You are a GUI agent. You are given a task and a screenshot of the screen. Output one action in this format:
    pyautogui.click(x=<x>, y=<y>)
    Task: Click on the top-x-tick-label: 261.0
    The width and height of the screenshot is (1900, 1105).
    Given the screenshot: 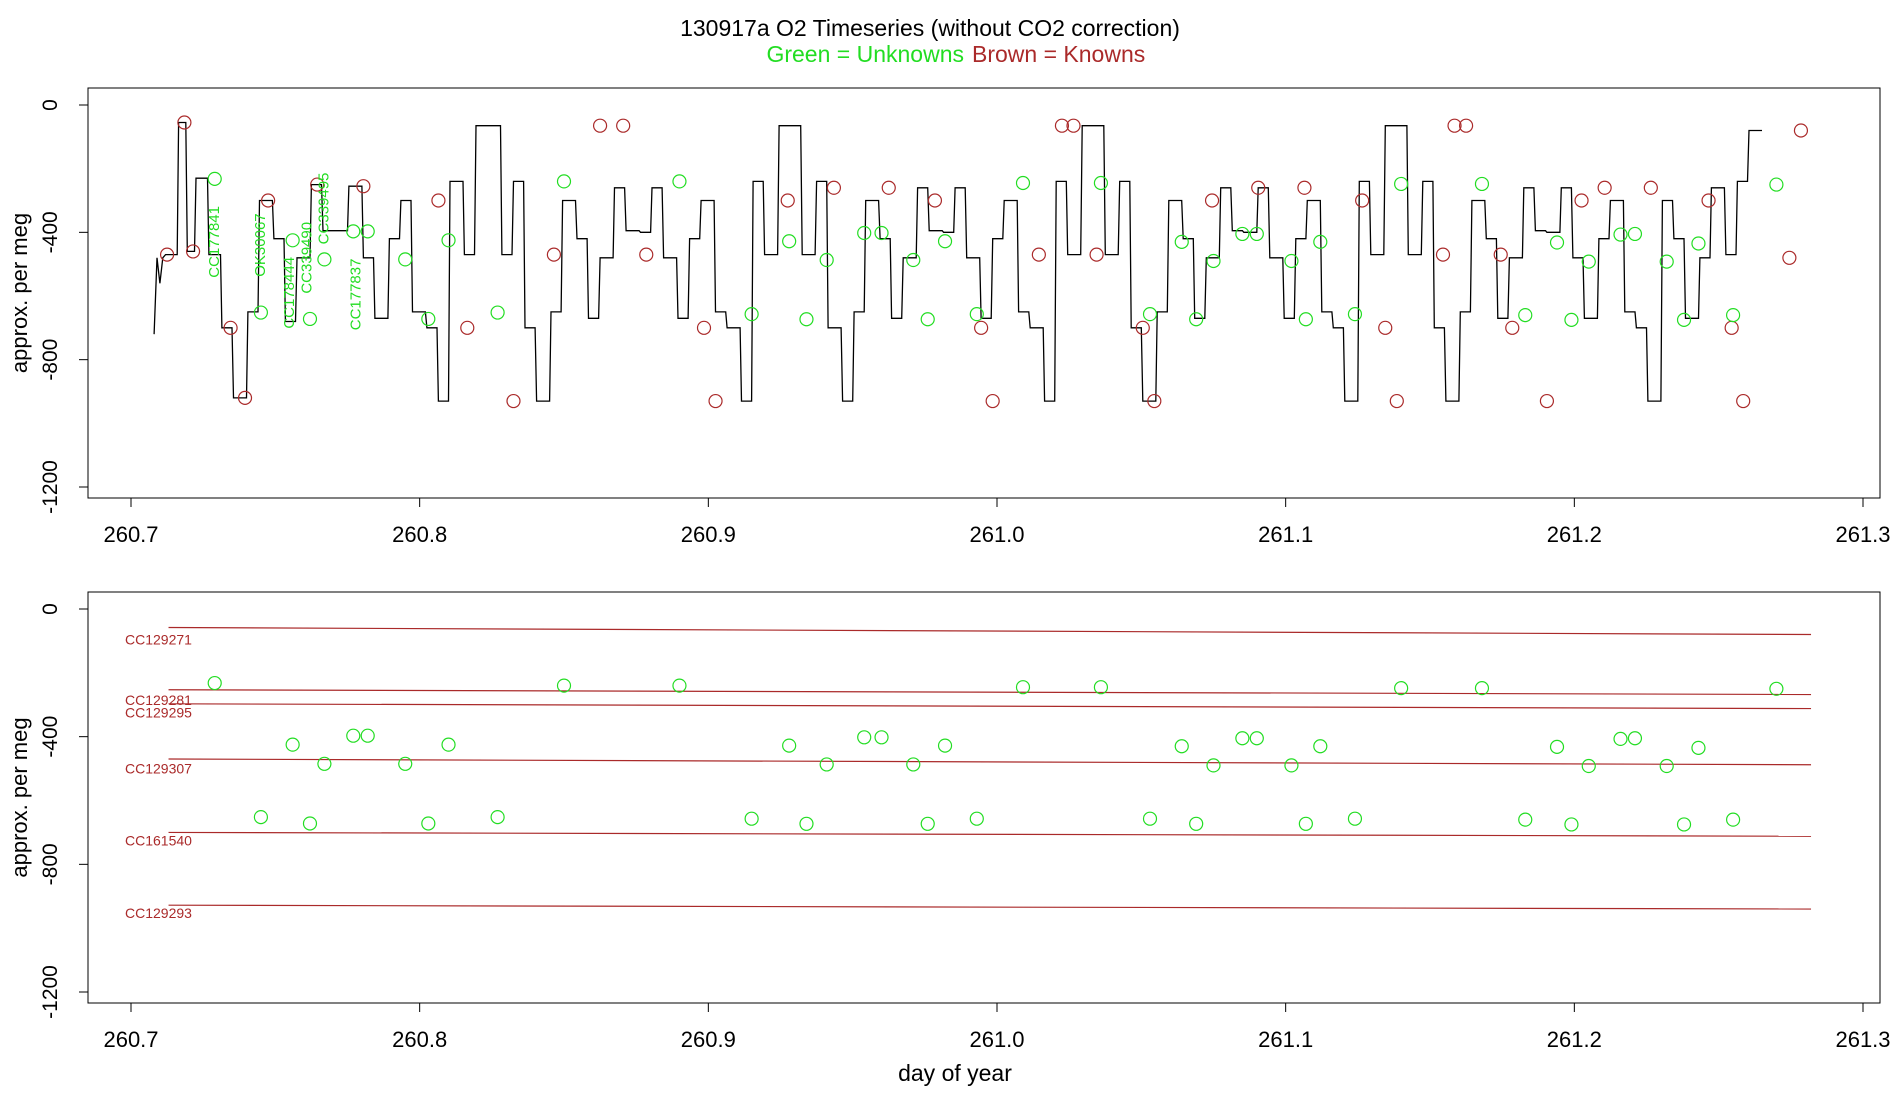 What is the action you would take?
    pyautogui.click(x=996, y=534)
    